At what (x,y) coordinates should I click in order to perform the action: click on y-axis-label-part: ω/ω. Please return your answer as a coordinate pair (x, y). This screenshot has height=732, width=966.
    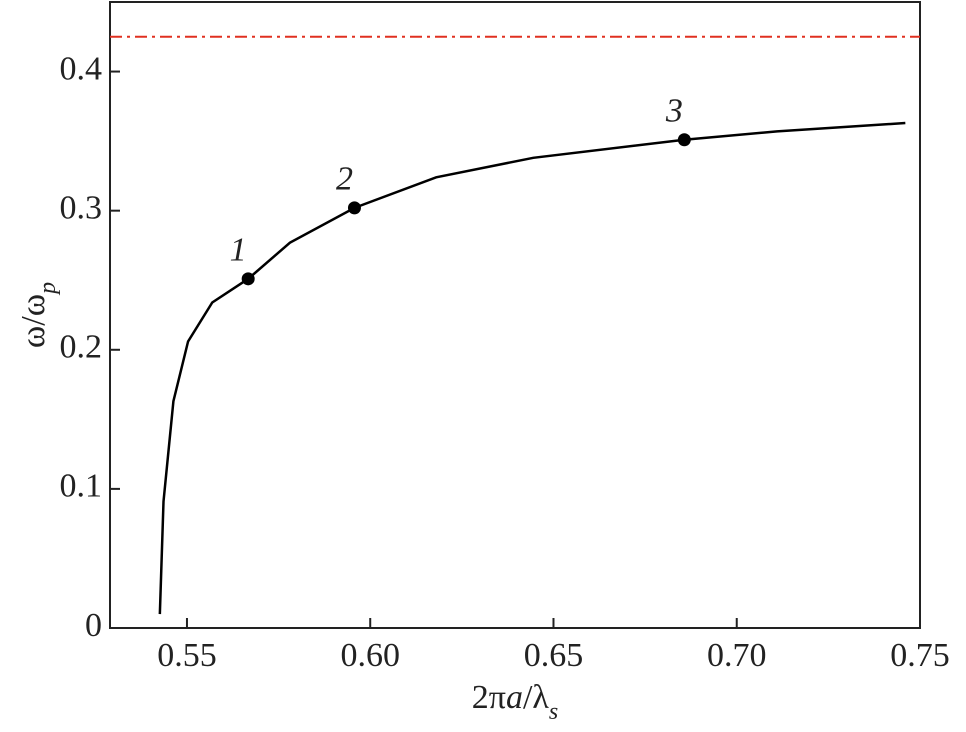
    Looking at the image, I should click on (33, 321).